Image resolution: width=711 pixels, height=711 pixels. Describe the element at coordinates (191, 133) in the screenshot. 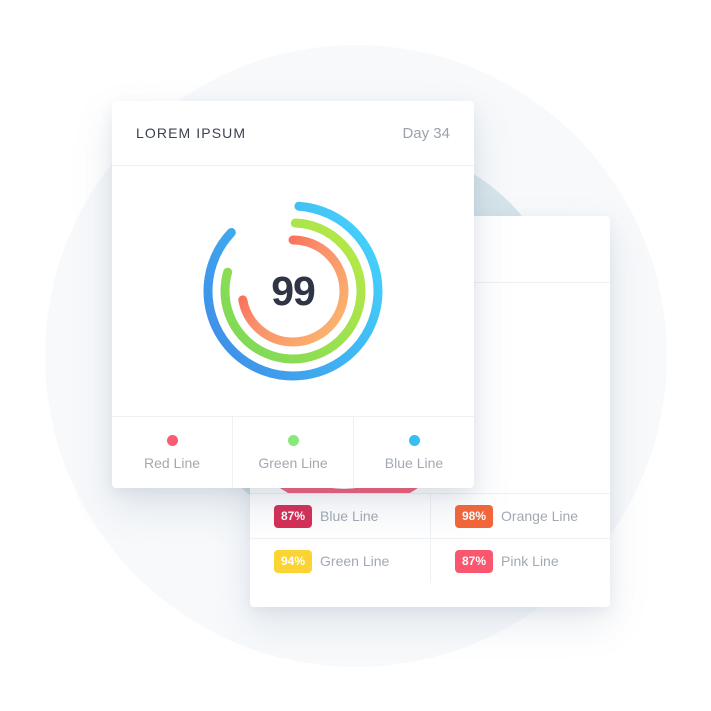

I see `page-title: LOREM IPSUM` at that location.